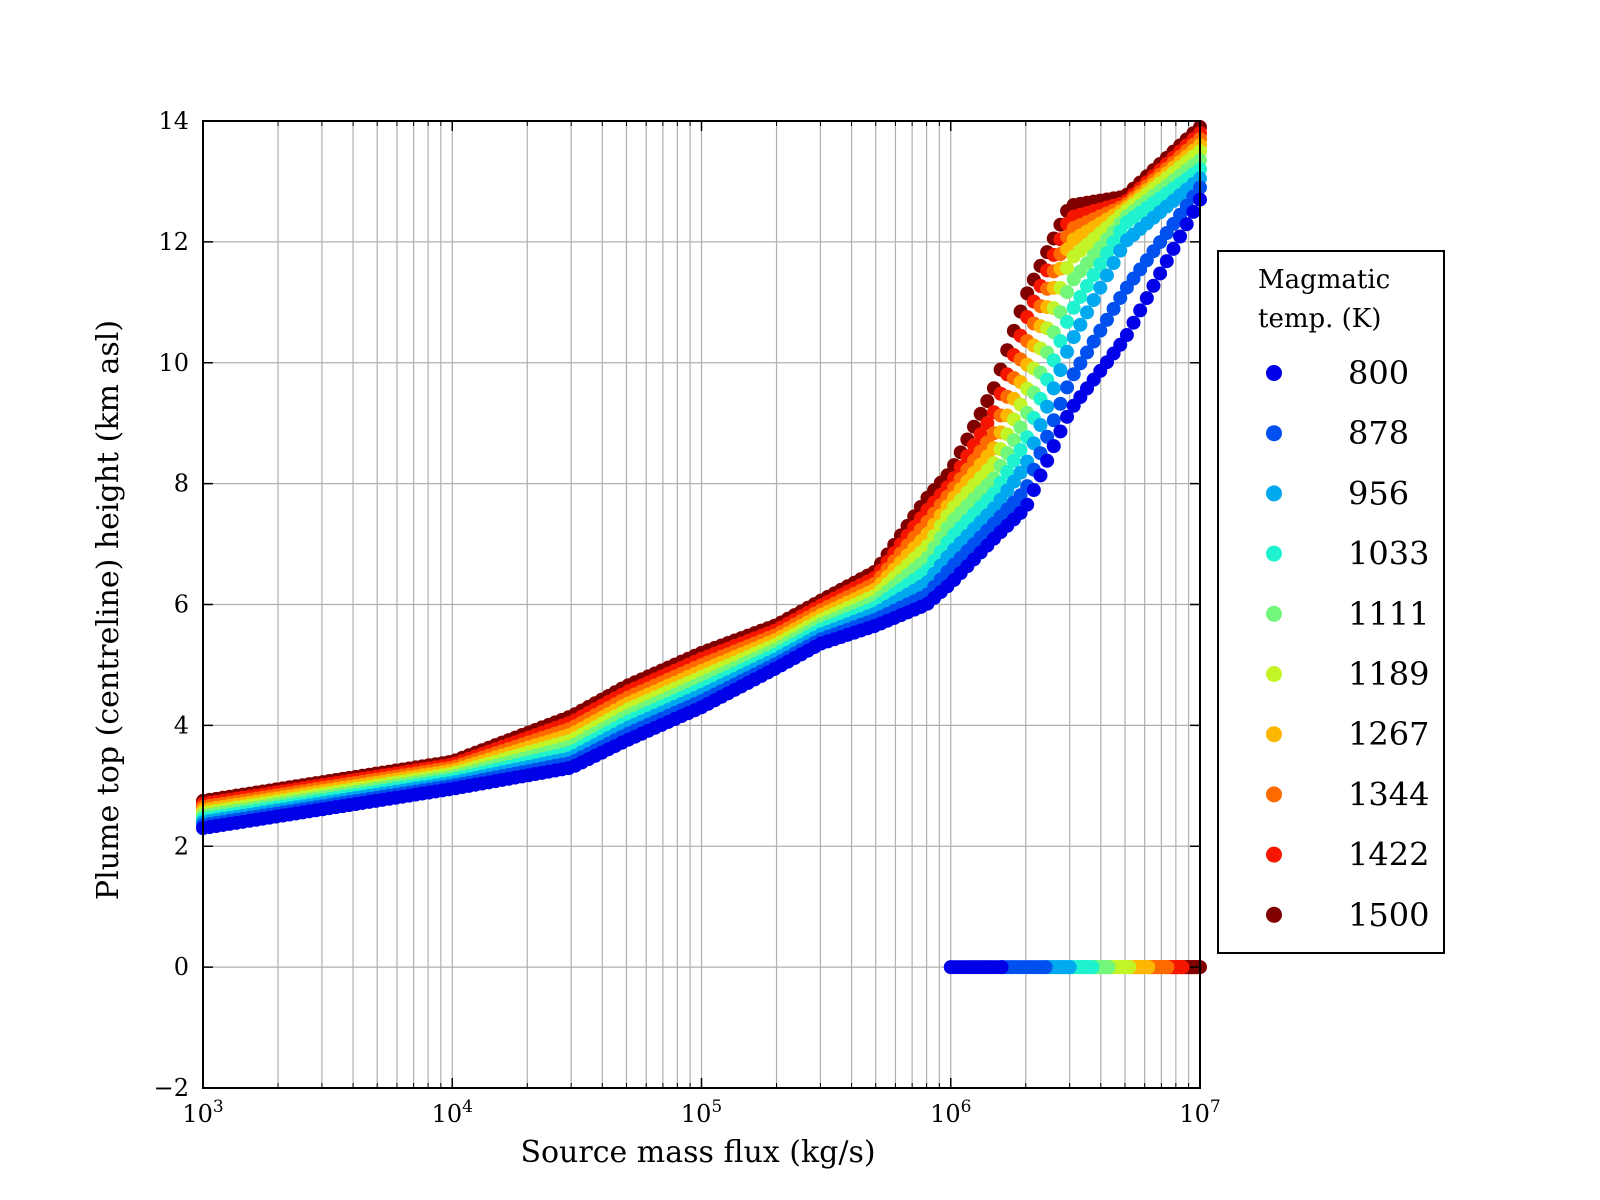 This screenshot has width=1600, height=1200. Describe the element at coordinates (1388, 915) in the screenshot. I see `legend-label: 1500` at that location.